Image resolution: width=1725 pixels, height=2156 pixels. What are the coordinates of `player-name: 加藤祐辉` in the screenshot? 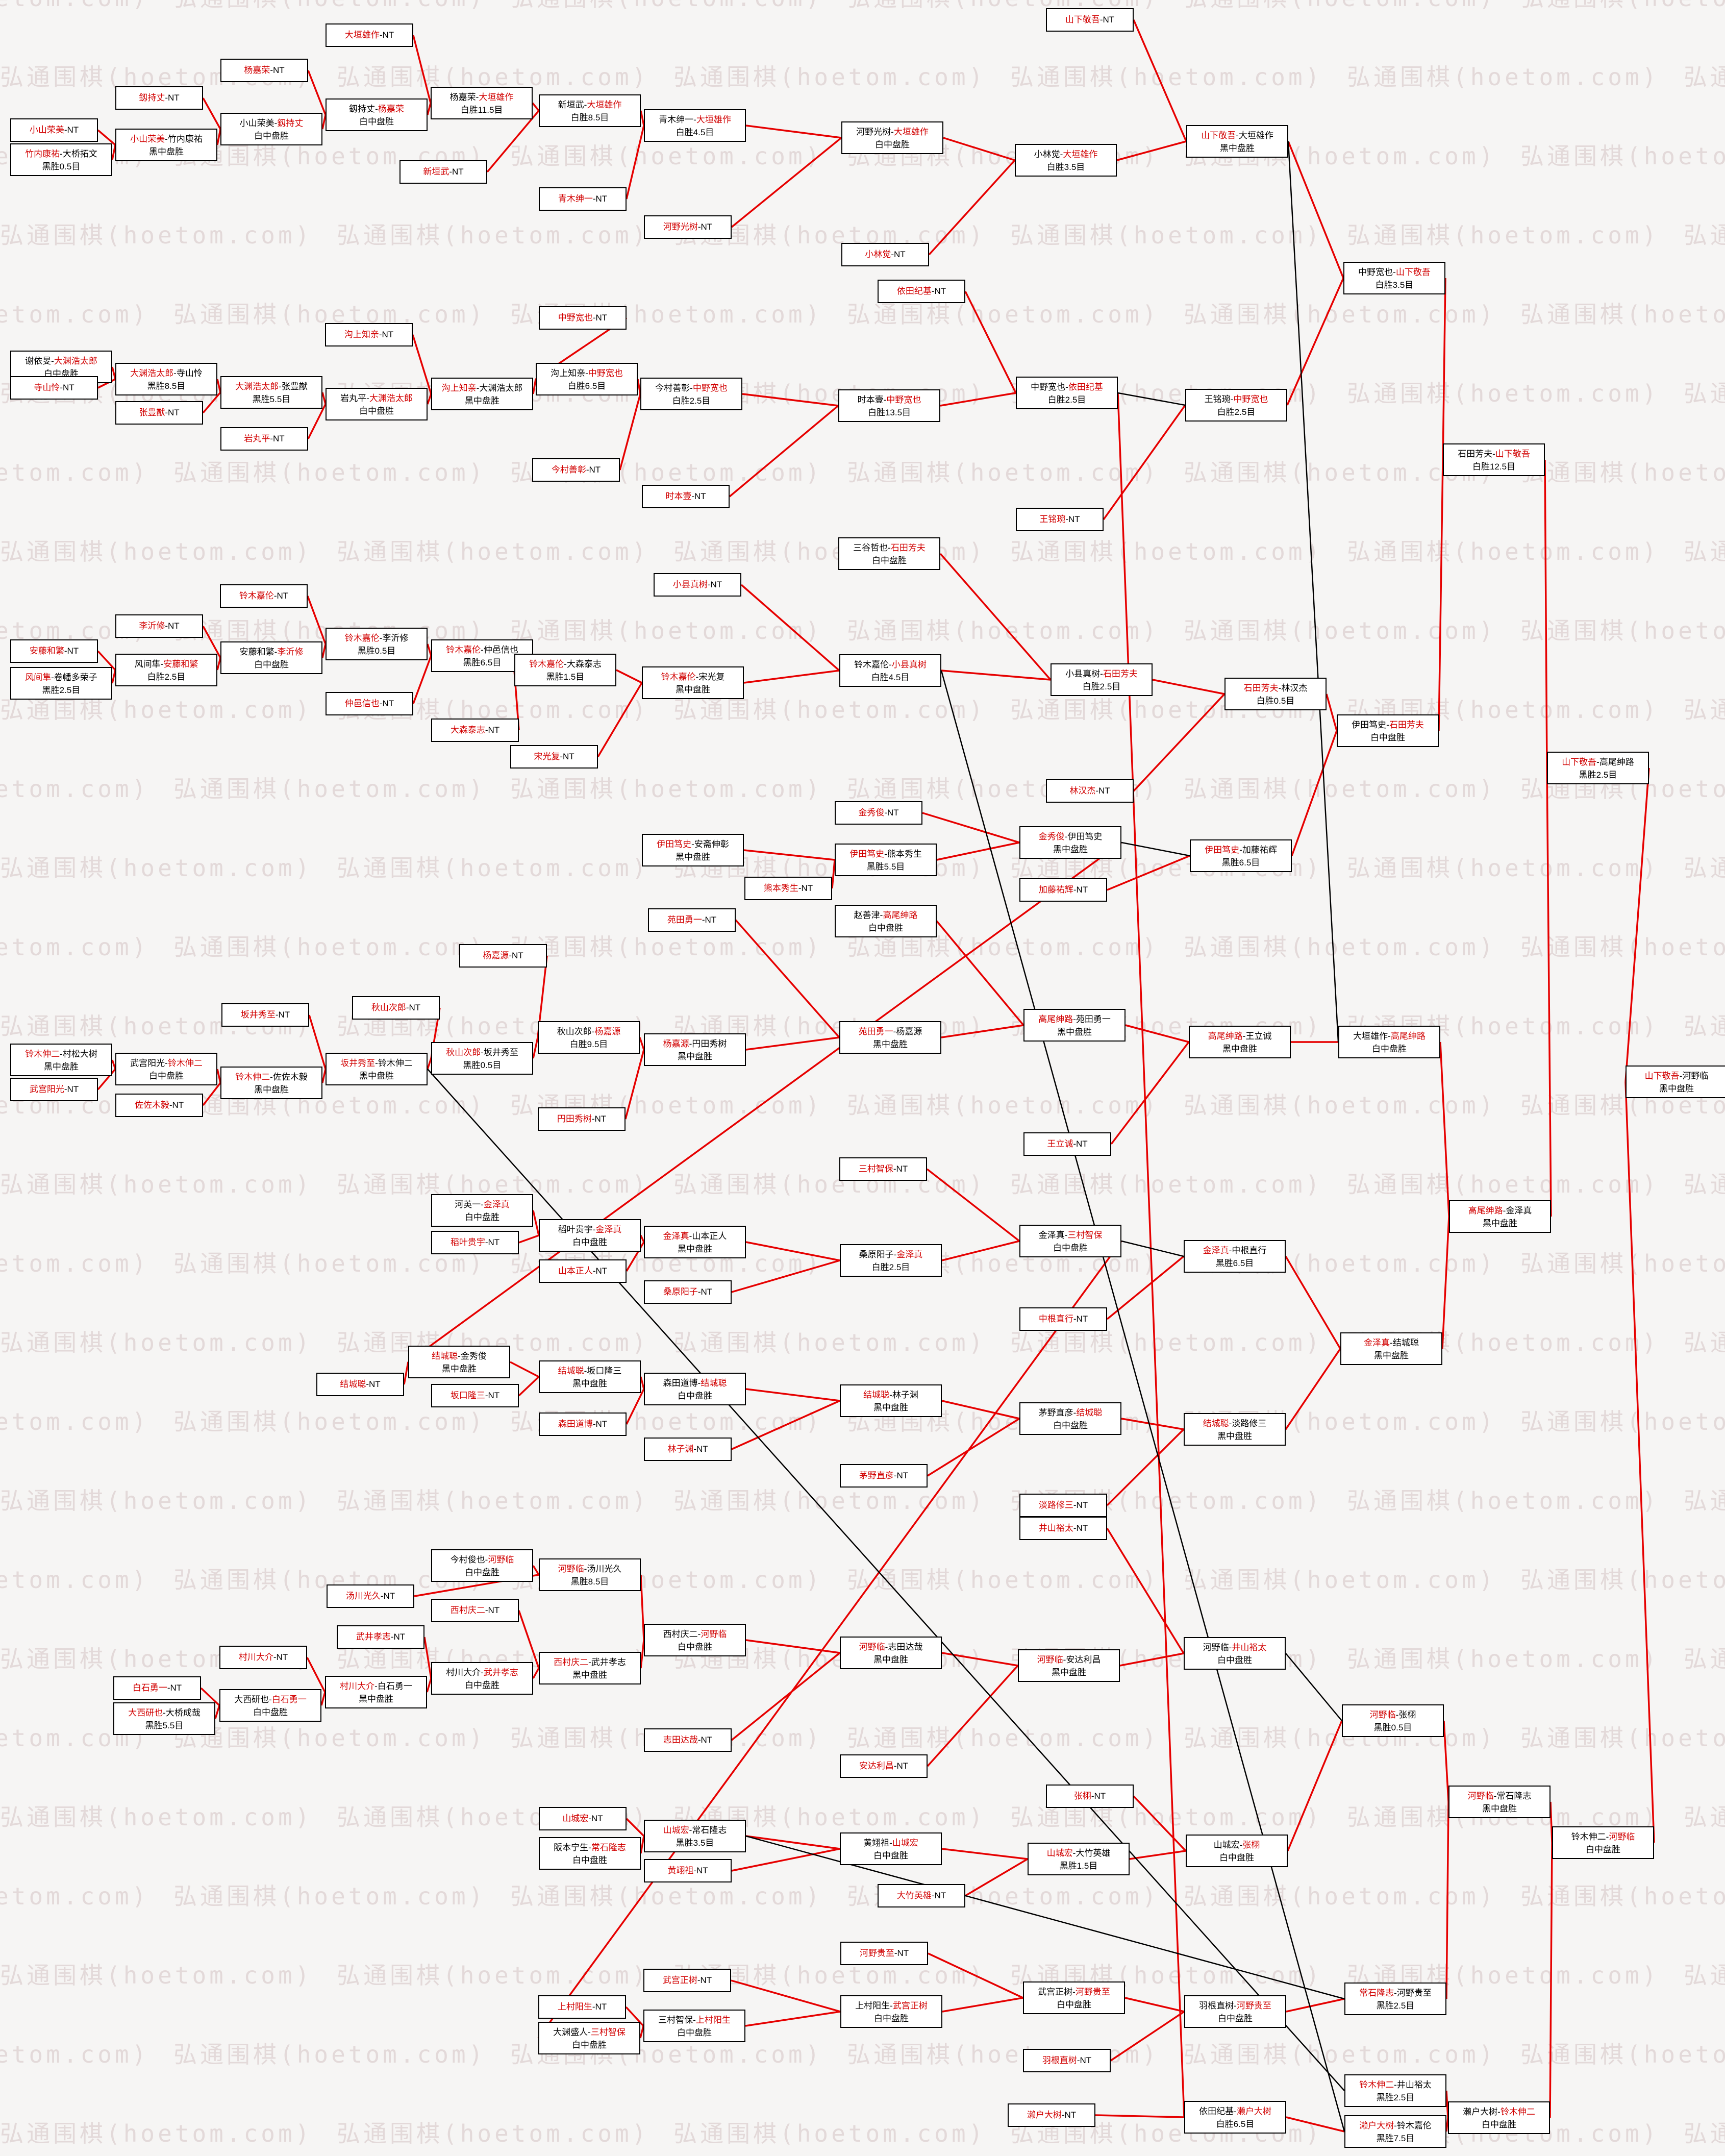 It's located at (1055, 890).